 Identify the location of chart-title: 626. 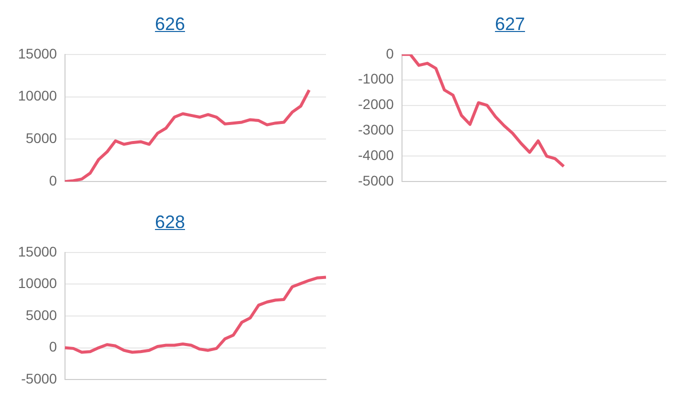
(170, 24).